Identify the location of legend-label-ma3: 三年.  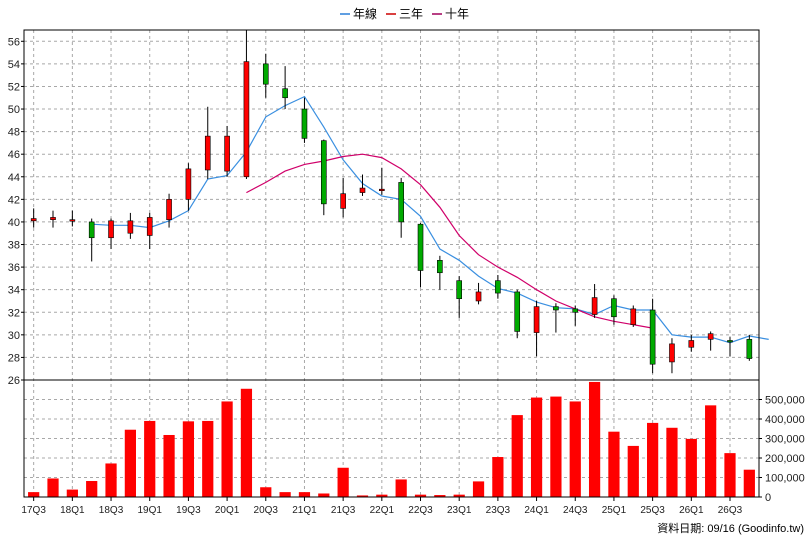
(411, 14).